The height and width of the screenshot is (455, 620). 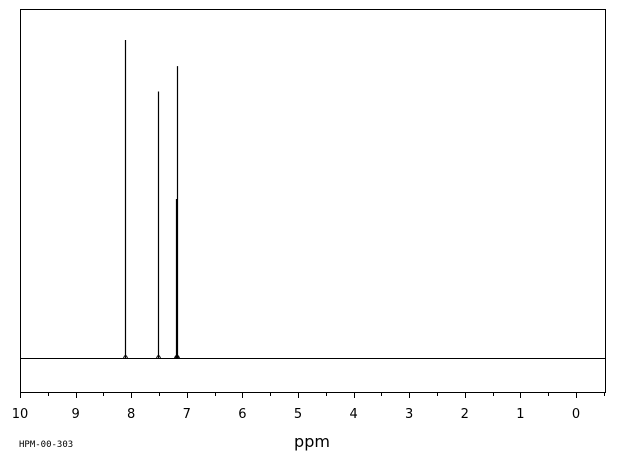 I want to click on x-tick-label: 4, so click(x=353, y=414).